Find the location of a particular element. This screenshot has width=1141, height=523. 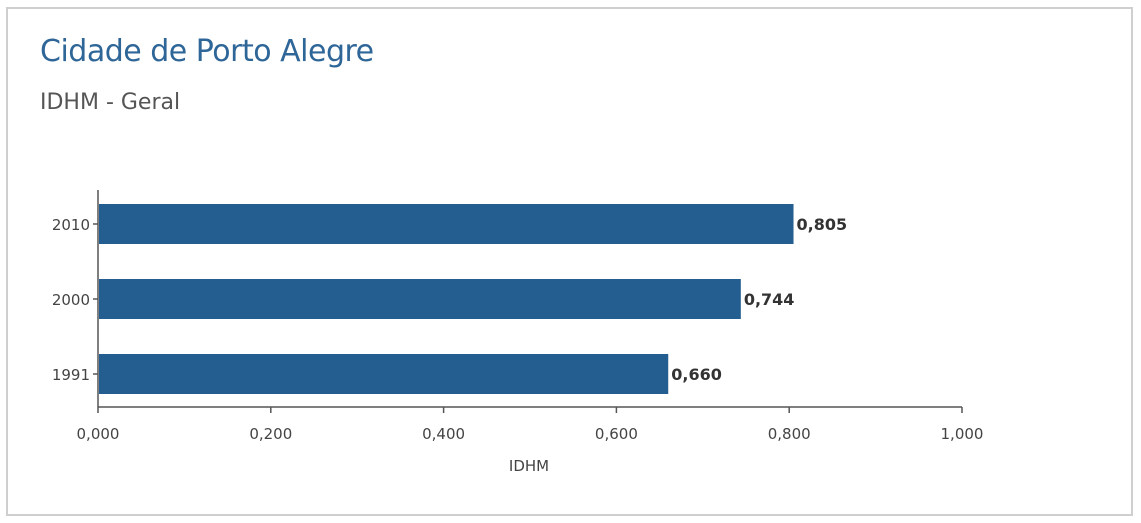

x-tick-label: 0,400 is located at coordinates (443, 434).